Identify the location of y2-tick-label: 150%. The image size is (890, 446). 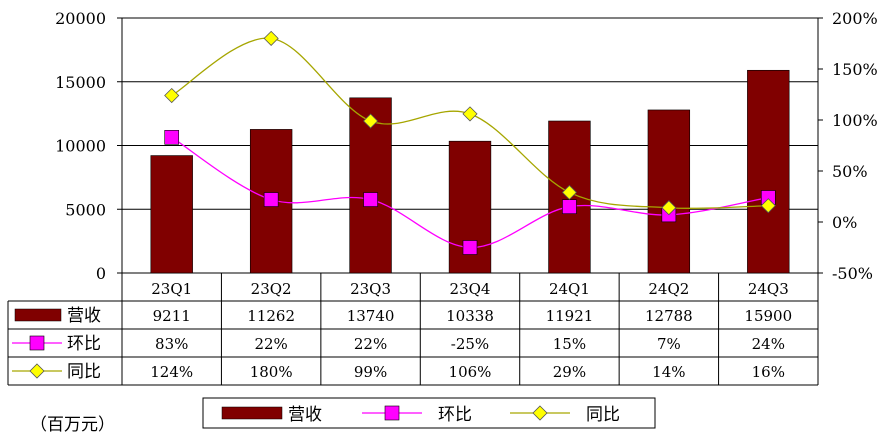
(855, 69).